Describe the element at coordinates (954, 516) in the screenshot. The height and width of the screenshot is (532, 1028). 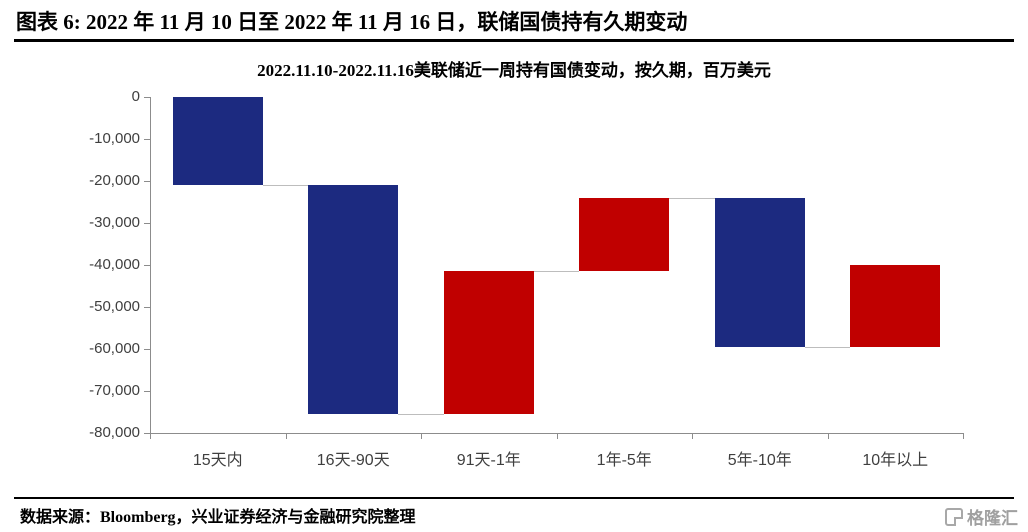
I see `gelonghui-logo-icon` at that location.